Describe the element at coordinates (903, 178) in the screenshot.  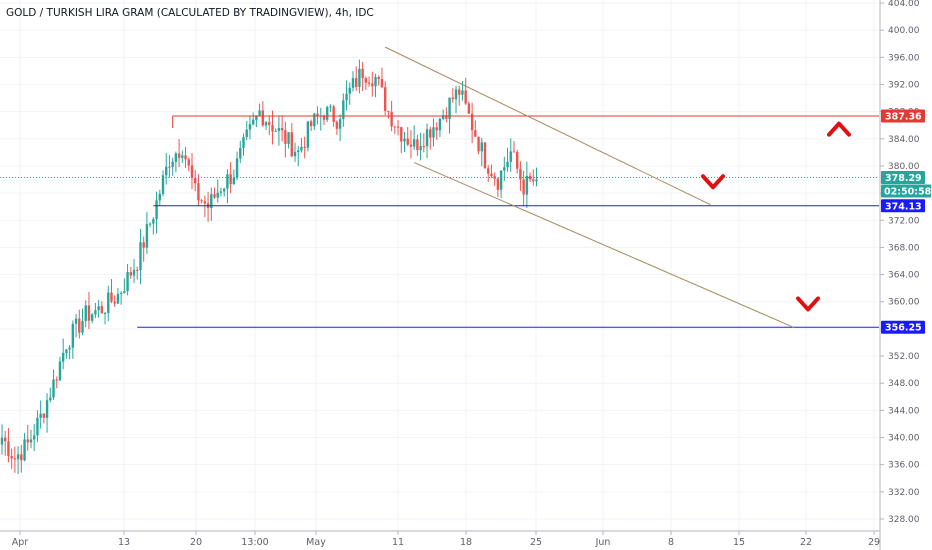
I see `label-current-bg` at that location.